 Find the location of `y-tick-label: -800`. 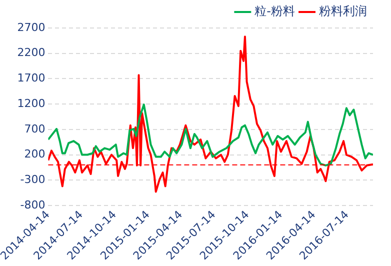

y-tick-label: -800 is located at coordinates (33, 205).